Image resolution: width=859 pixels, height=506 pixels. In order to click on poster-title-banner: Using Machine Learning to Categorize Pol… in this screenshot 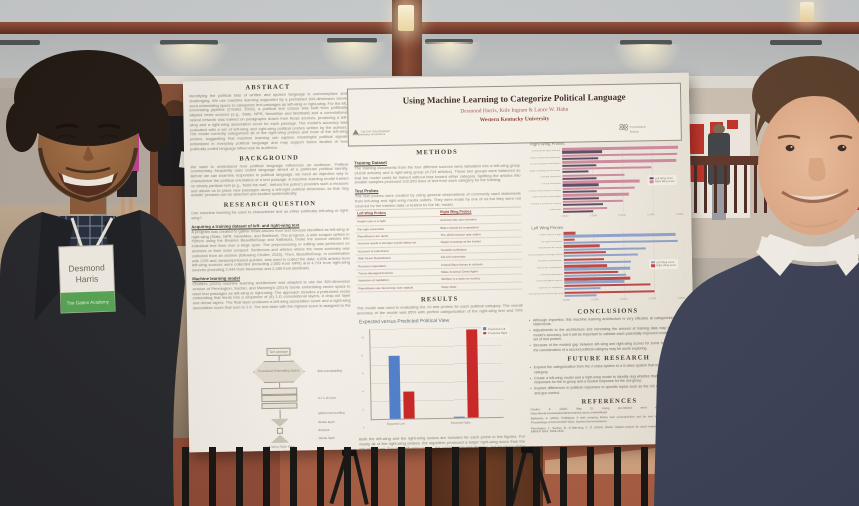, I will do `click(514, 114)`.